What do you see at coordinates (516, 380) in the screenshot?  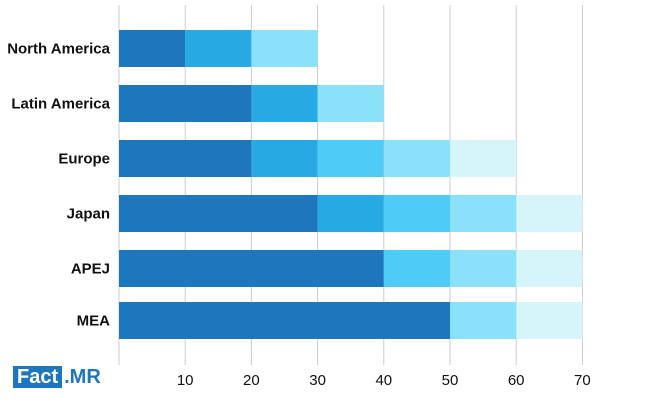 I see `x-tick-label-60: 60` at bounding box center [516, 380].